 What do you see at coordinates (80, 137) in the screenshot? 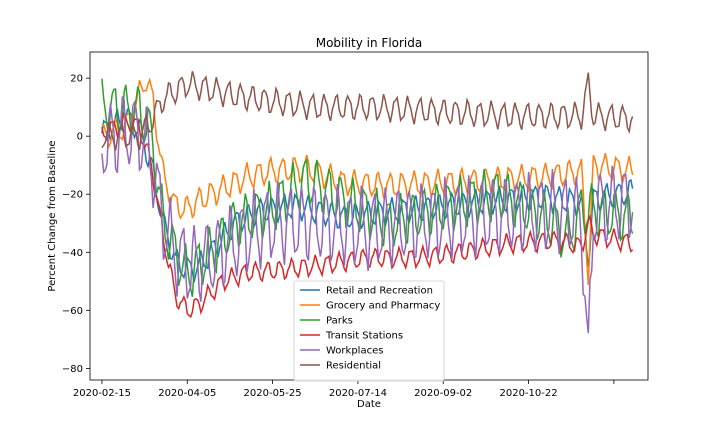
I see `y-tick-label: 0` at bounding box center [80, 137].